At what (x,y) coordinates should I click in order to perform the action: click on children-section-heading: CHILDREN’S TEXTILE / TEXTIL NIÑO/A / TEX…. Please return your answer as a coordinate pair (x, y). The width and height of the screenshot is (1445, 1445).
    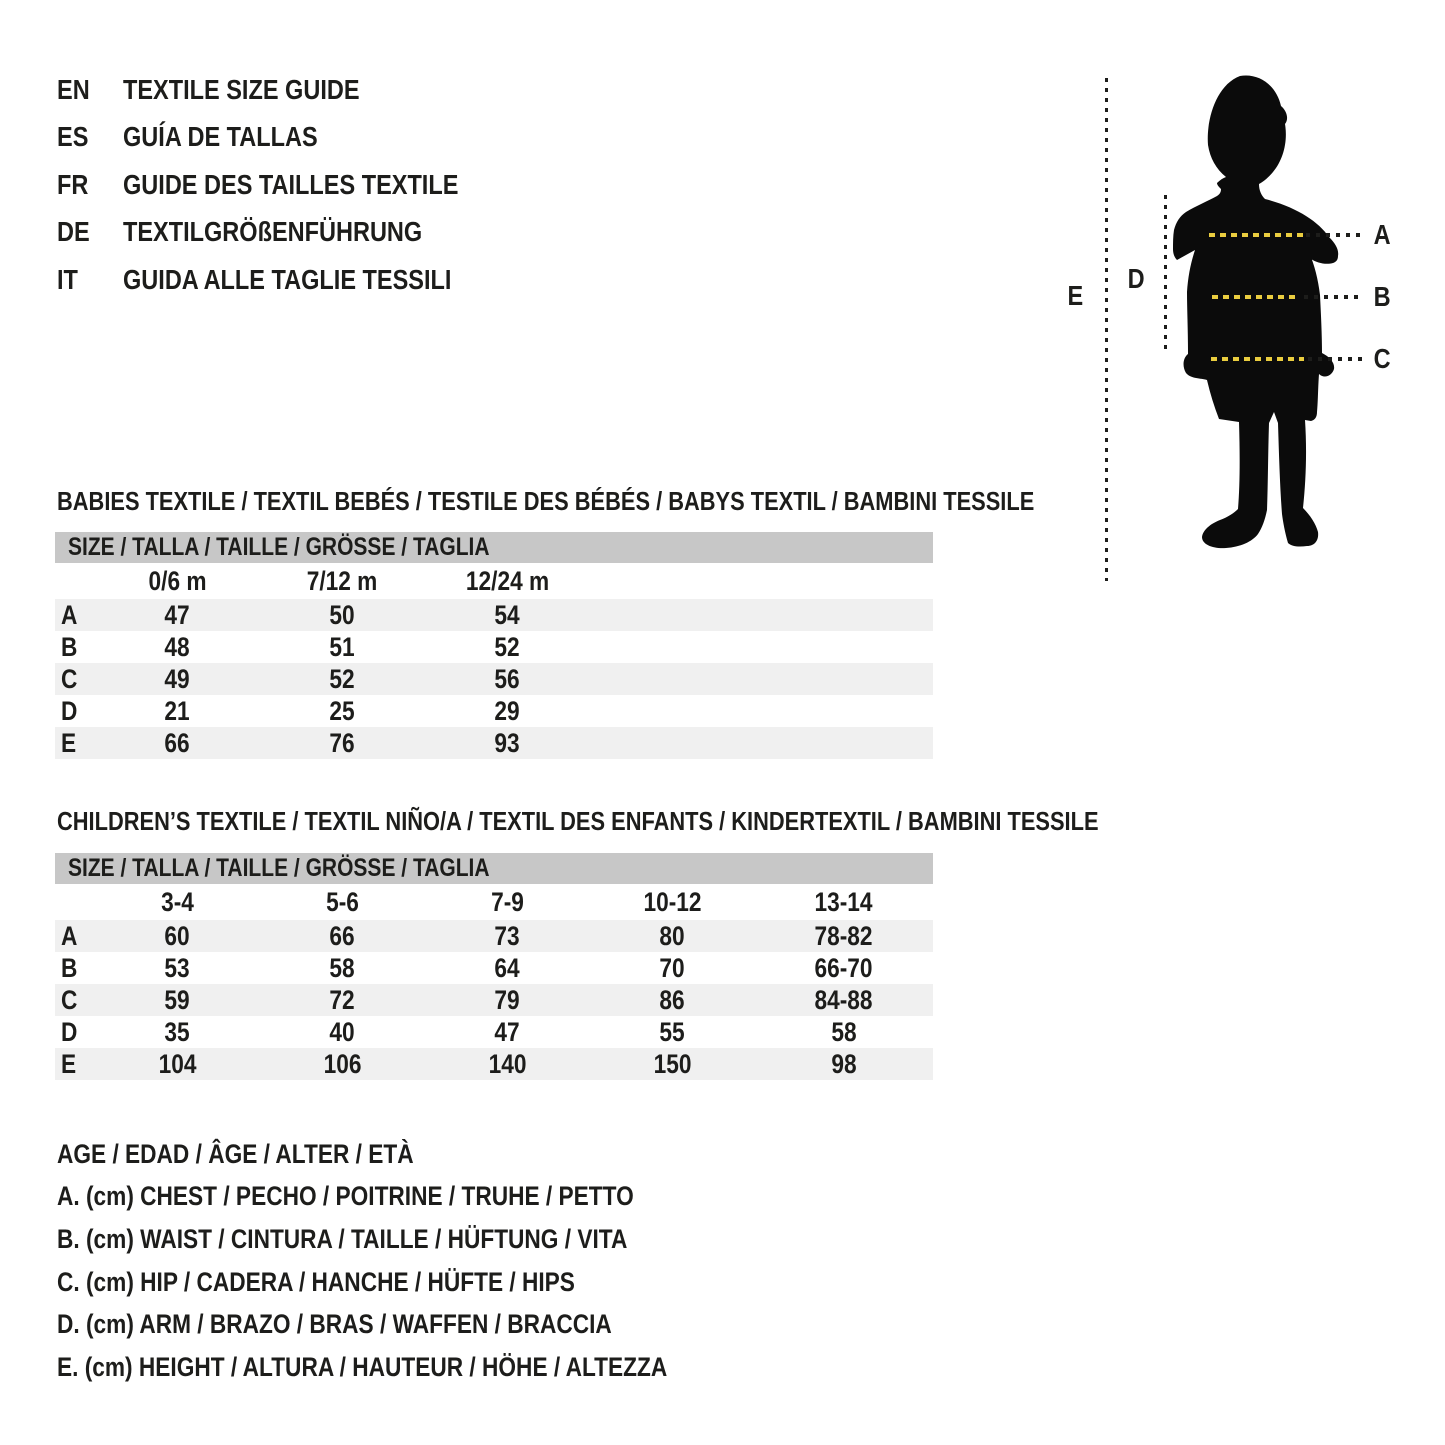
    Looking at the image, I should click on (578, 821).